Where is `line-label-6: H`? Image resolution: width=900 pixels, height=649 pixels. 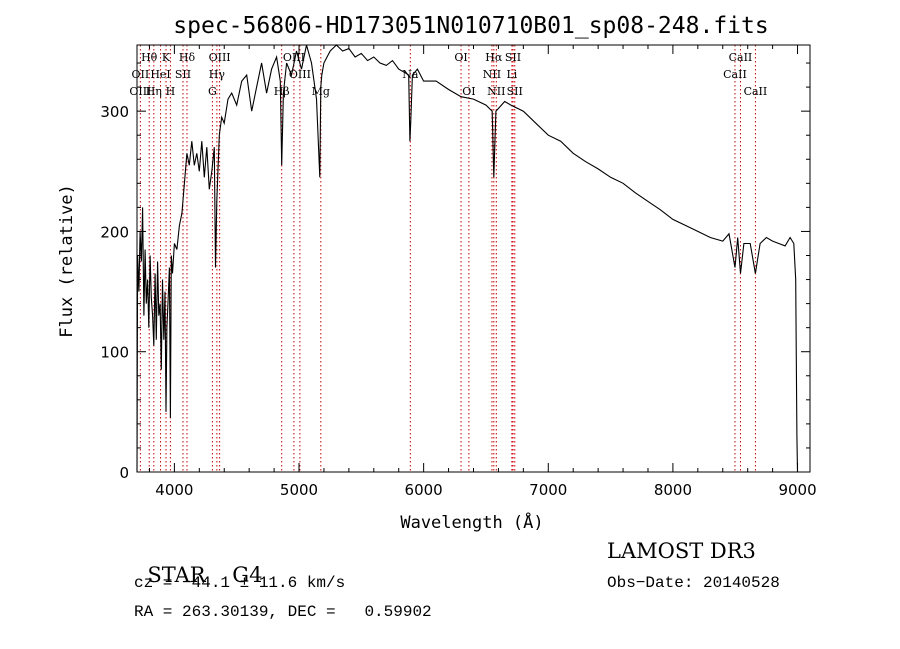
line-label-6: H is located at coordinates (171, 91).